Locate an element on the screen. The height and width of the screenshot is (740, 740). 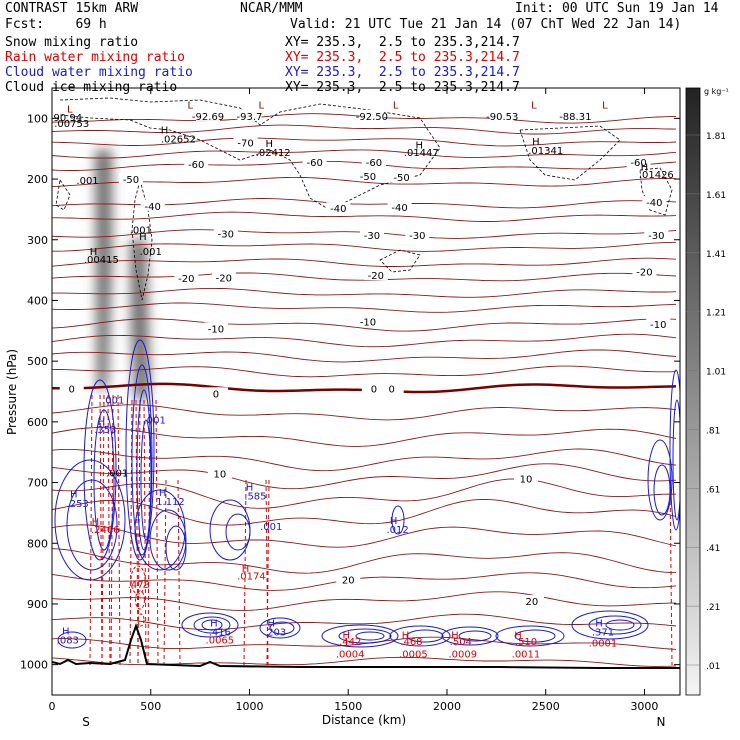
extremum-label: .0065 is located at coordinates (220, 640).